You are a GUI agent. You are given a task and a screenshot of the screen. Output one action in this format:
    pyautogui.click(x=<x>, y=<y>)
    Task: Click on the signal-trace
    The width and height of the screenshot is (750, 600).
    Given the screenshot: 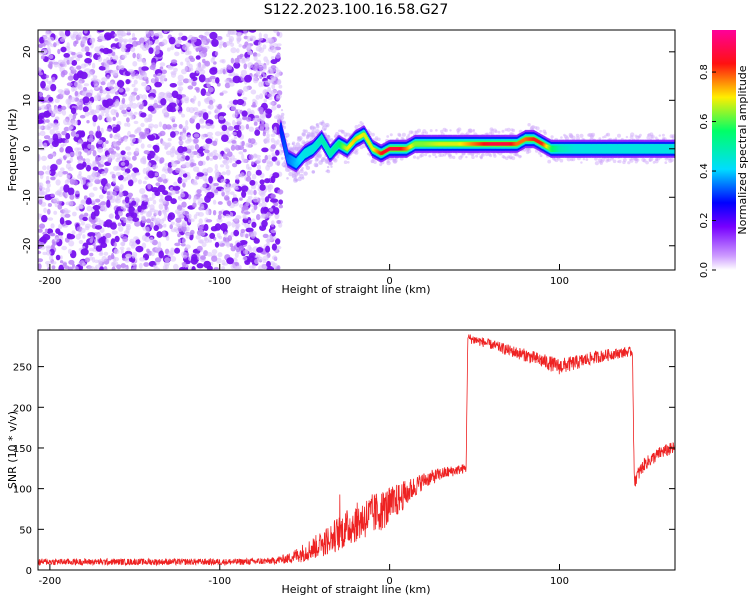 What is the action you would take?
    pyautogui.click(x=476, y=146)
    